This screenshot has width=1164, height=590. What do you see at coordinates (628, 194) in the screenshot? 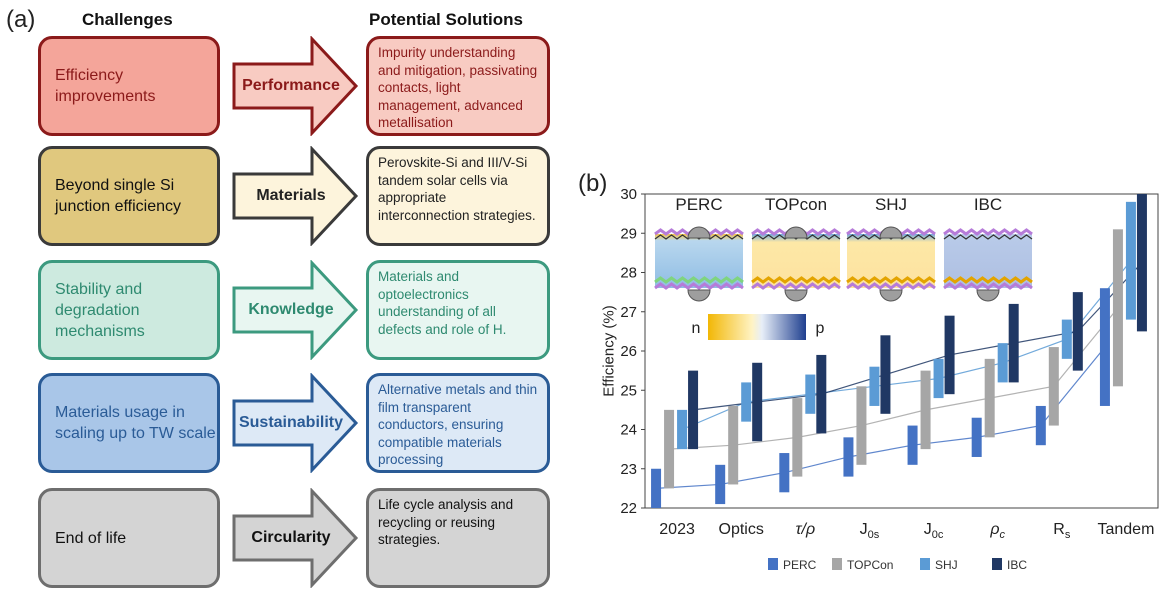
I see `y-tick-label: 30` at bounding box center [628, 194].